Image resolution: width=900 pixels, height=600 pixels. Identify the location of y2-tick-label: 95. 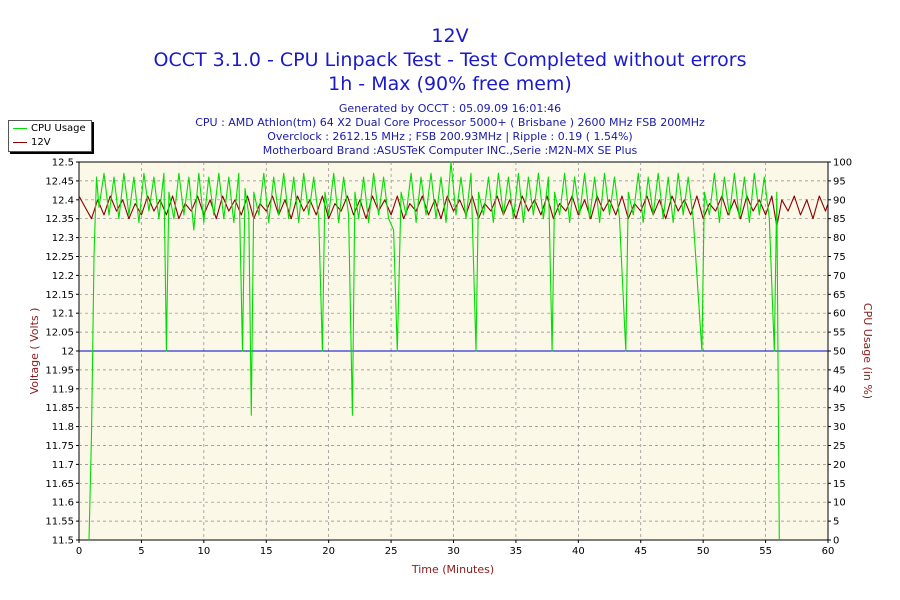
(839, 181).